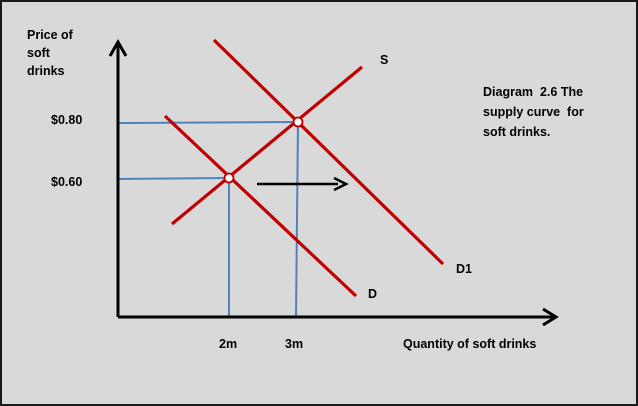 The image size is (638, 406). I want to click on equilibrium-point-shifted, so click(298, 122).